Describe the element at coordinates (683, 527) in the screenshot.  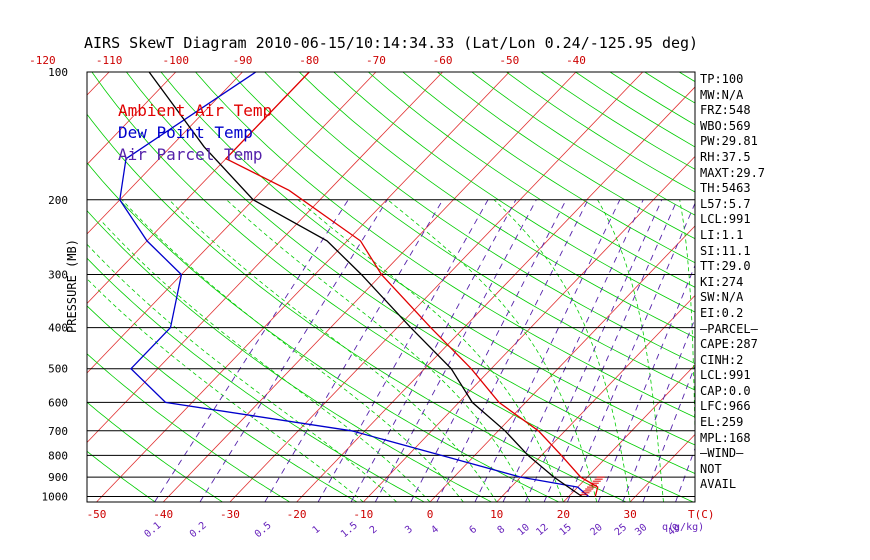
I see `mixing-ratio-unit-label: q(g/kg)` at that location.